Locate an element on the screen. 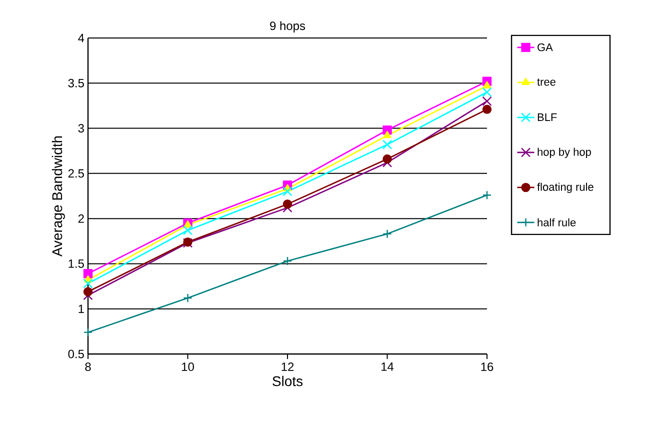  y-tick-label: 4 is located at coordinates (81, 38).